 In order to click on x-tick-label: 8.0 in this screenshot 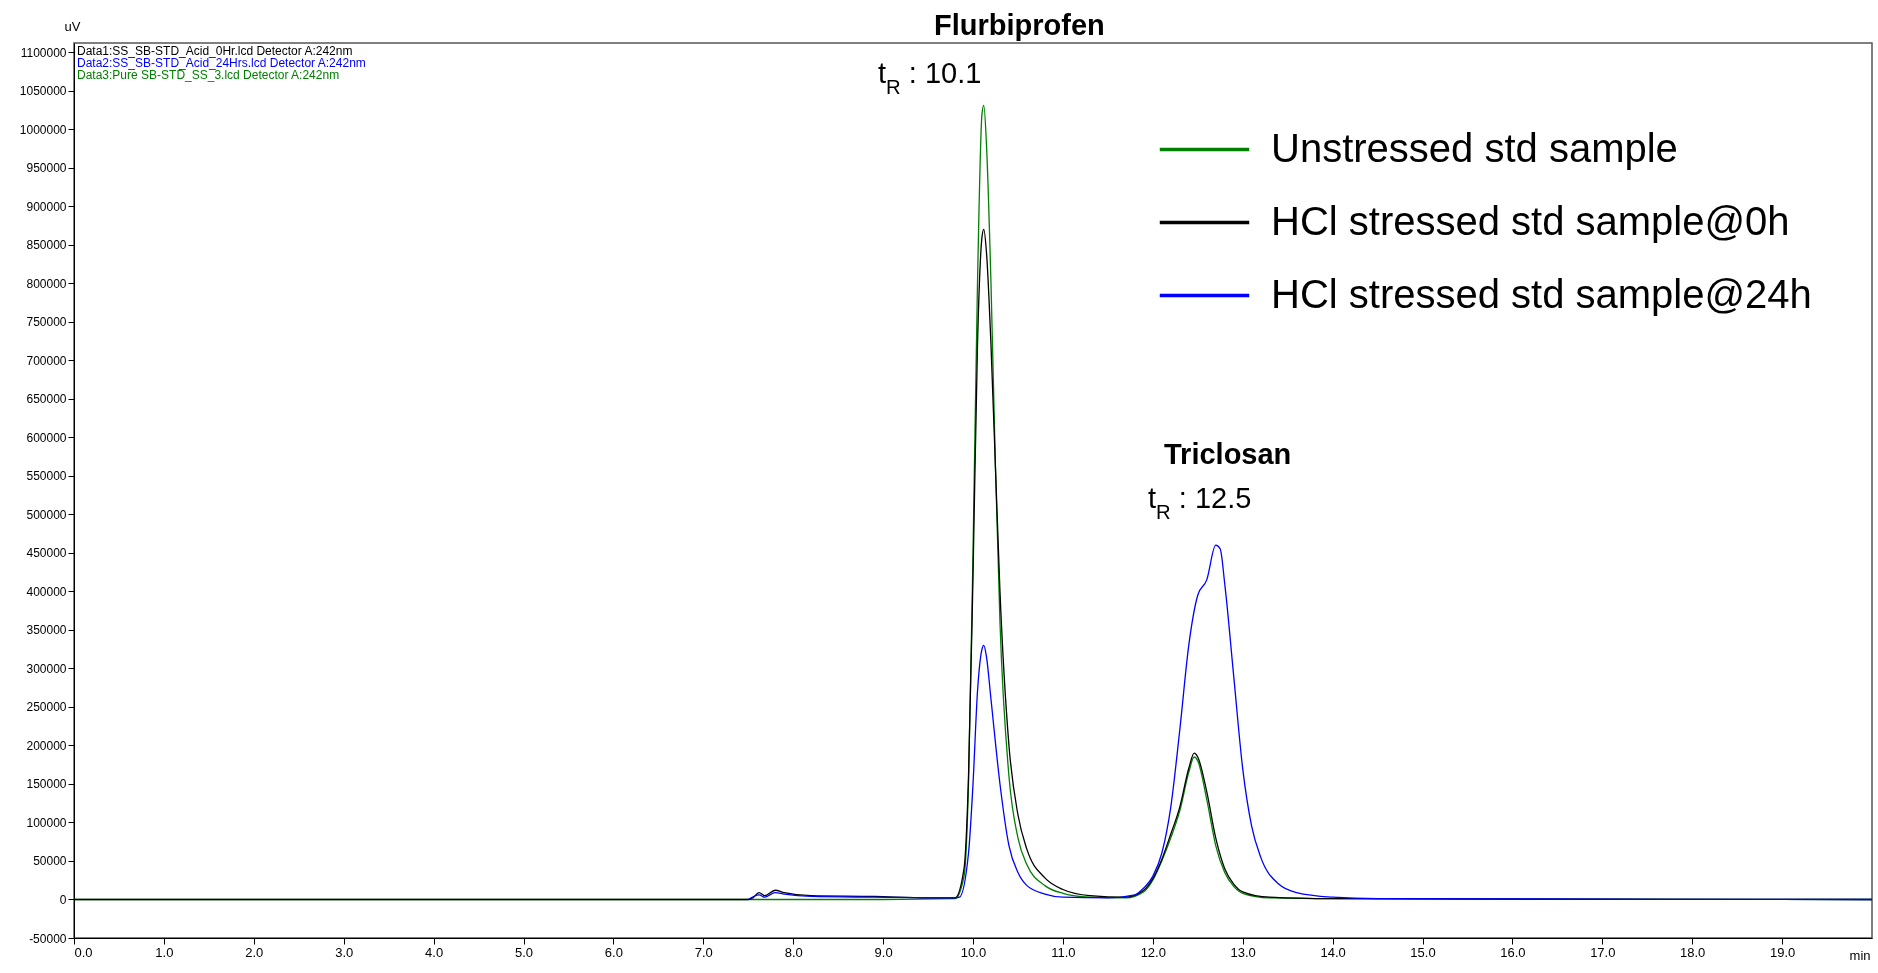, I will do `click(793, 952)`.